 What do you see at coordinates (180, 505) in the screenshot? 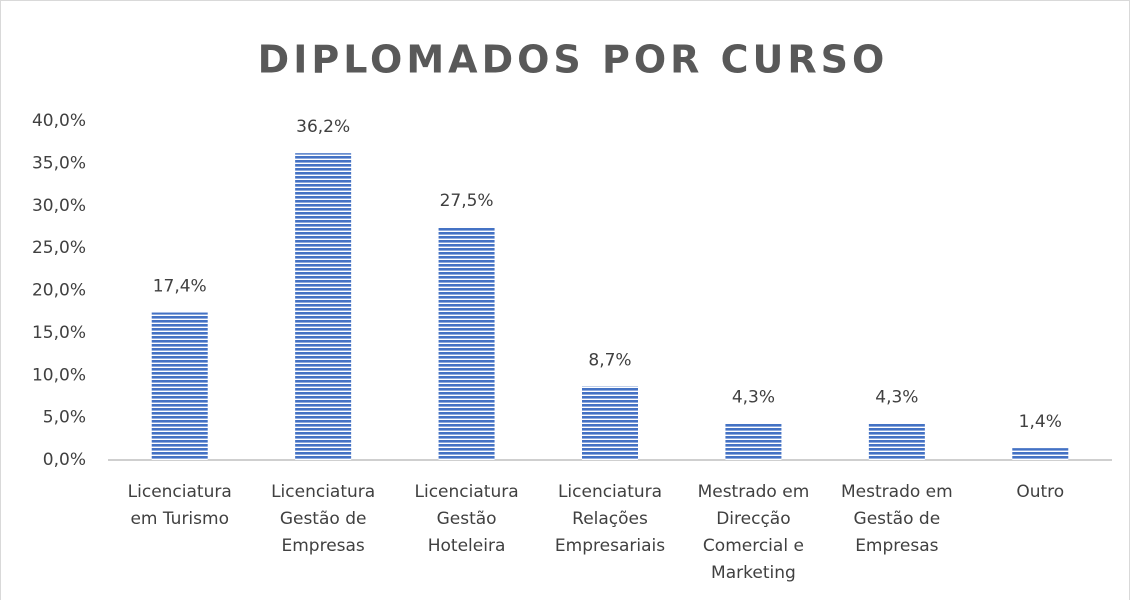
I see `x-tick-label: Licenciatura em Turismo` at bounding box center [180, 505].